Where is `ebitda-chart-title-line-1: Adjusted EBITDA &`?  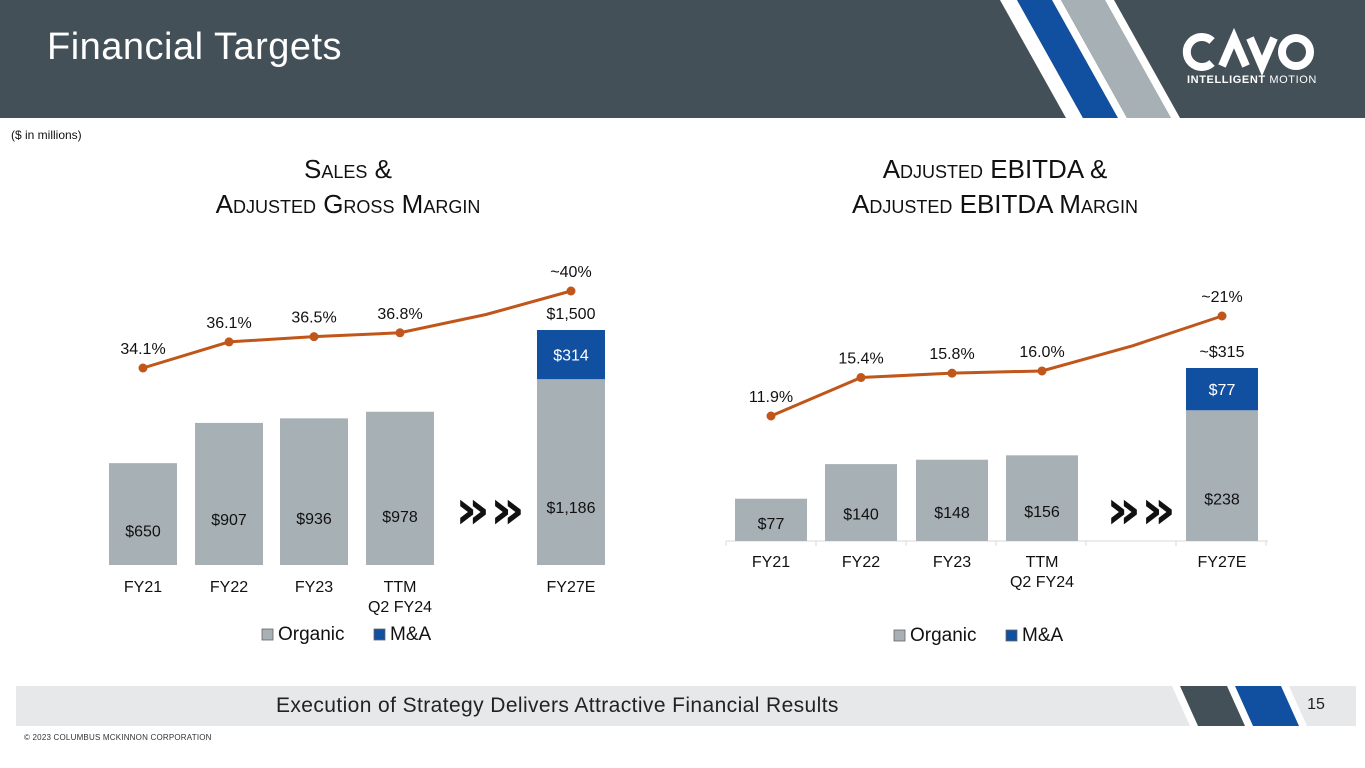 ebitda-chart-title-line-1: Adjusted EBITDA & is located at coordinates (995, 169).